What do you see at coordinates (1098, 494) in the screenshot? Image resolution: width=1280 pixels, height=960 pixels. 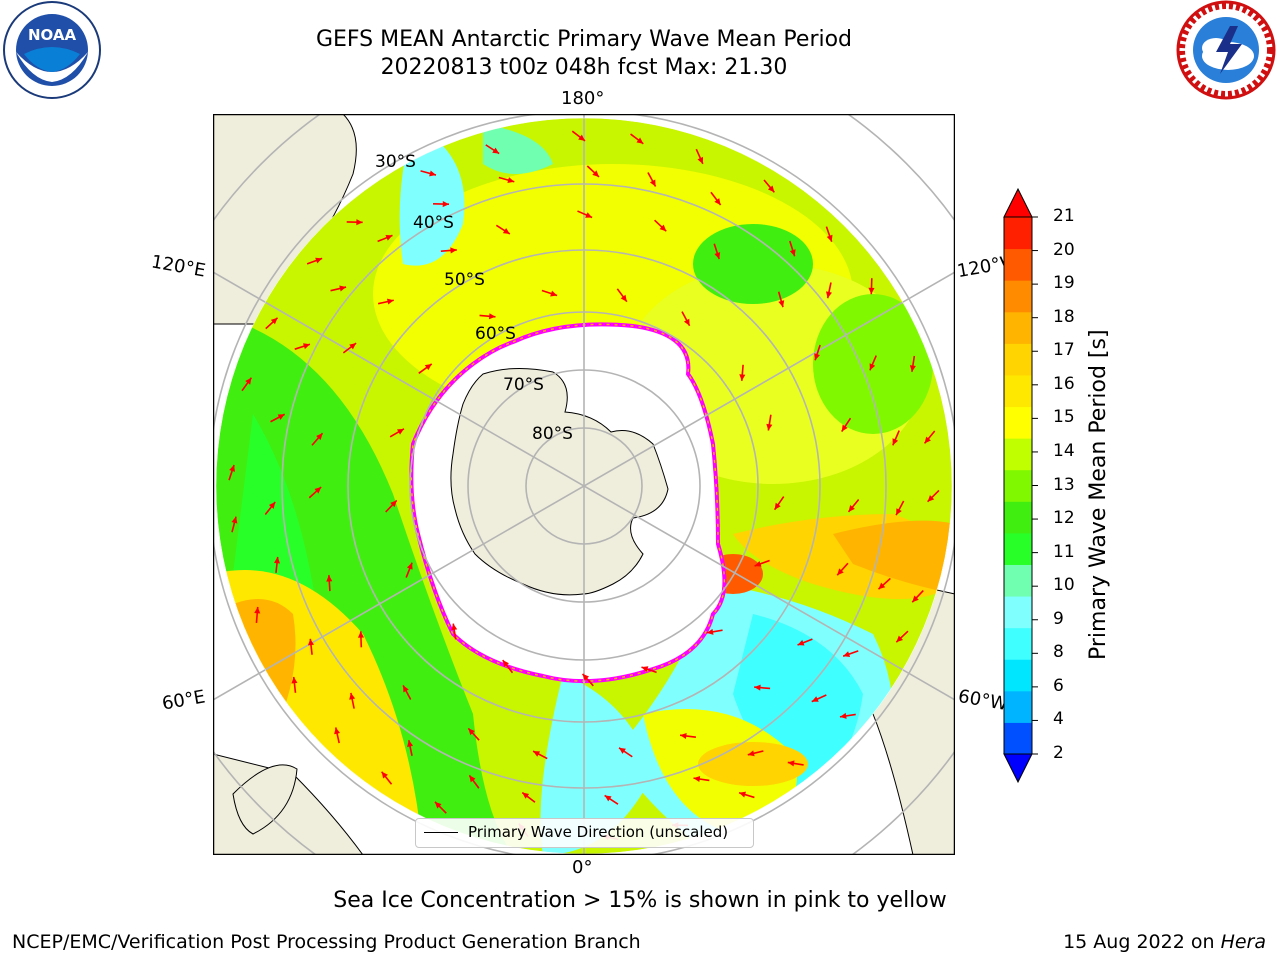 I see `colorbar-title: Primary Wave Mean Period [s]` at bounding box center [1098, 494].